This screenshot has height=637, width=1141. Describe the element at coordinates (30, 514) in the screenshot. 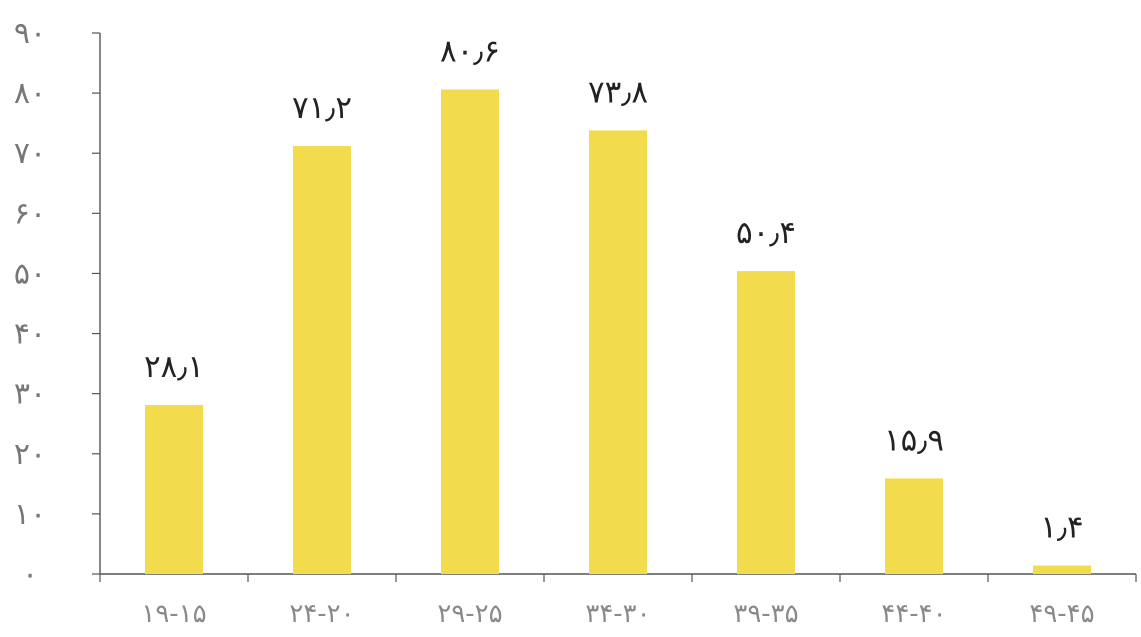

I see `y-tick-label: ۱۰` at that location.